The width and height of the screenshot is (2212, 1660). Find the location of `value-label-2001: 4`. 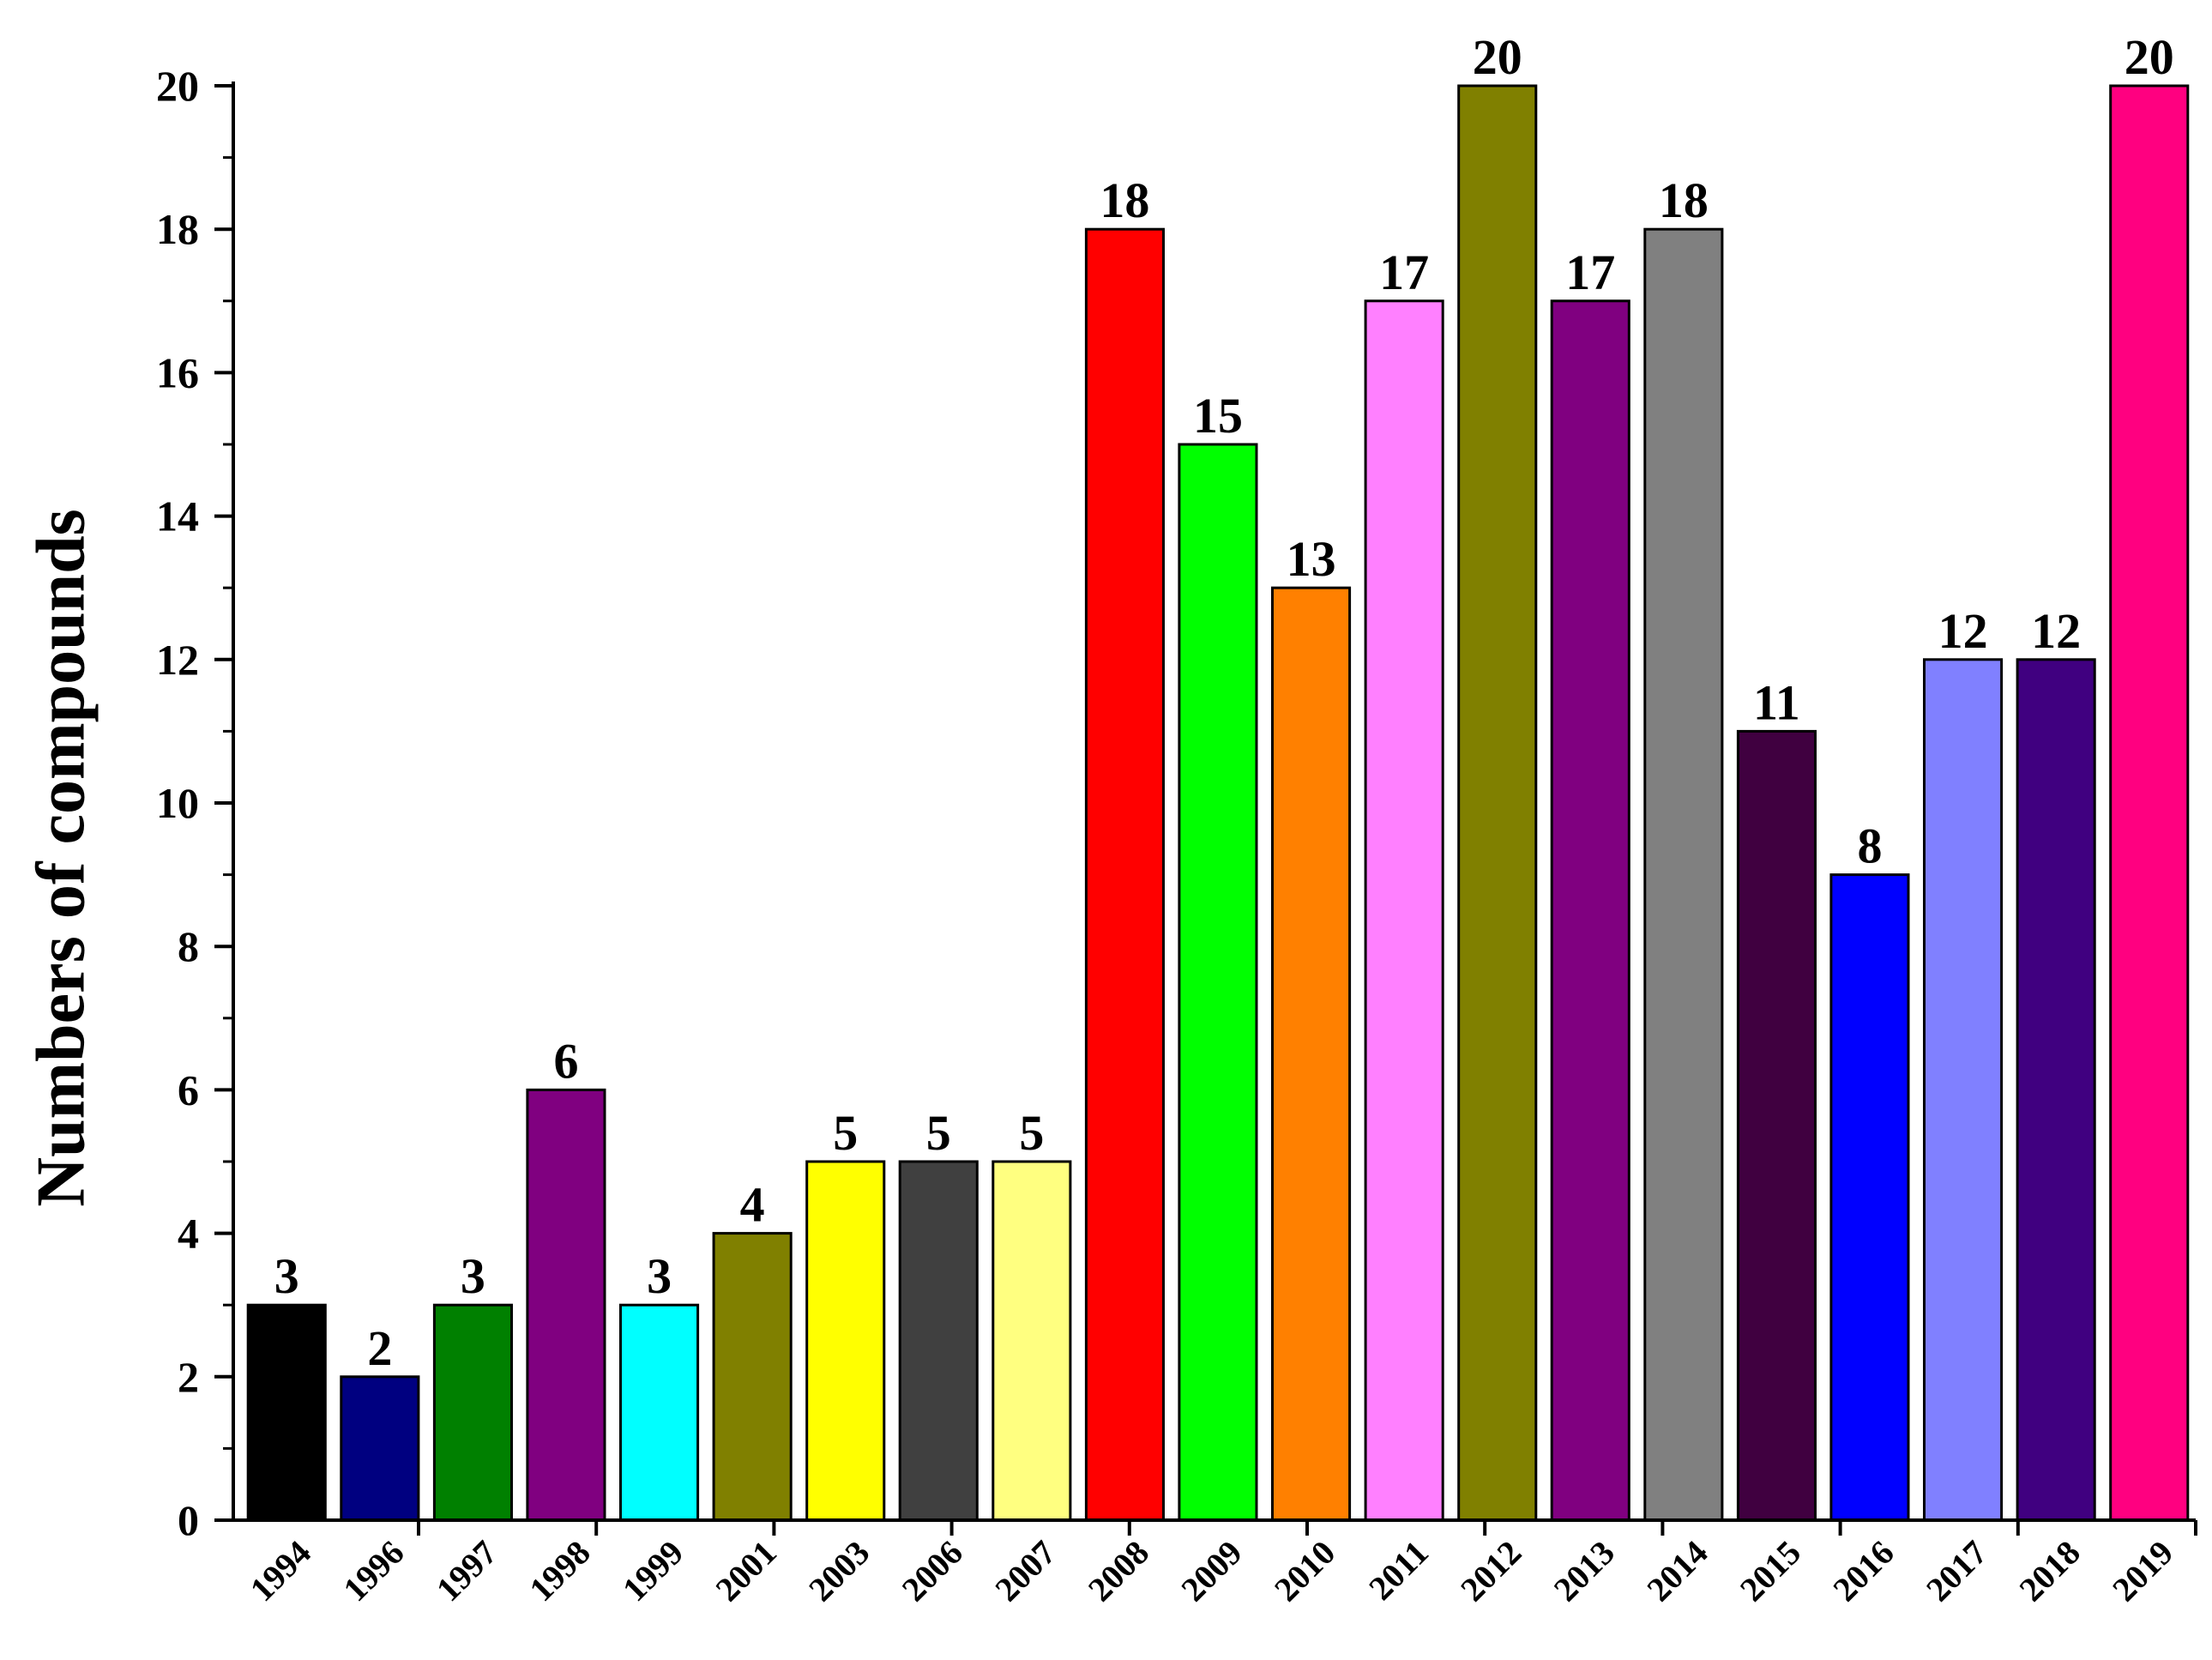

value-label-2001: 4 is located at coordinates (752, 1205).